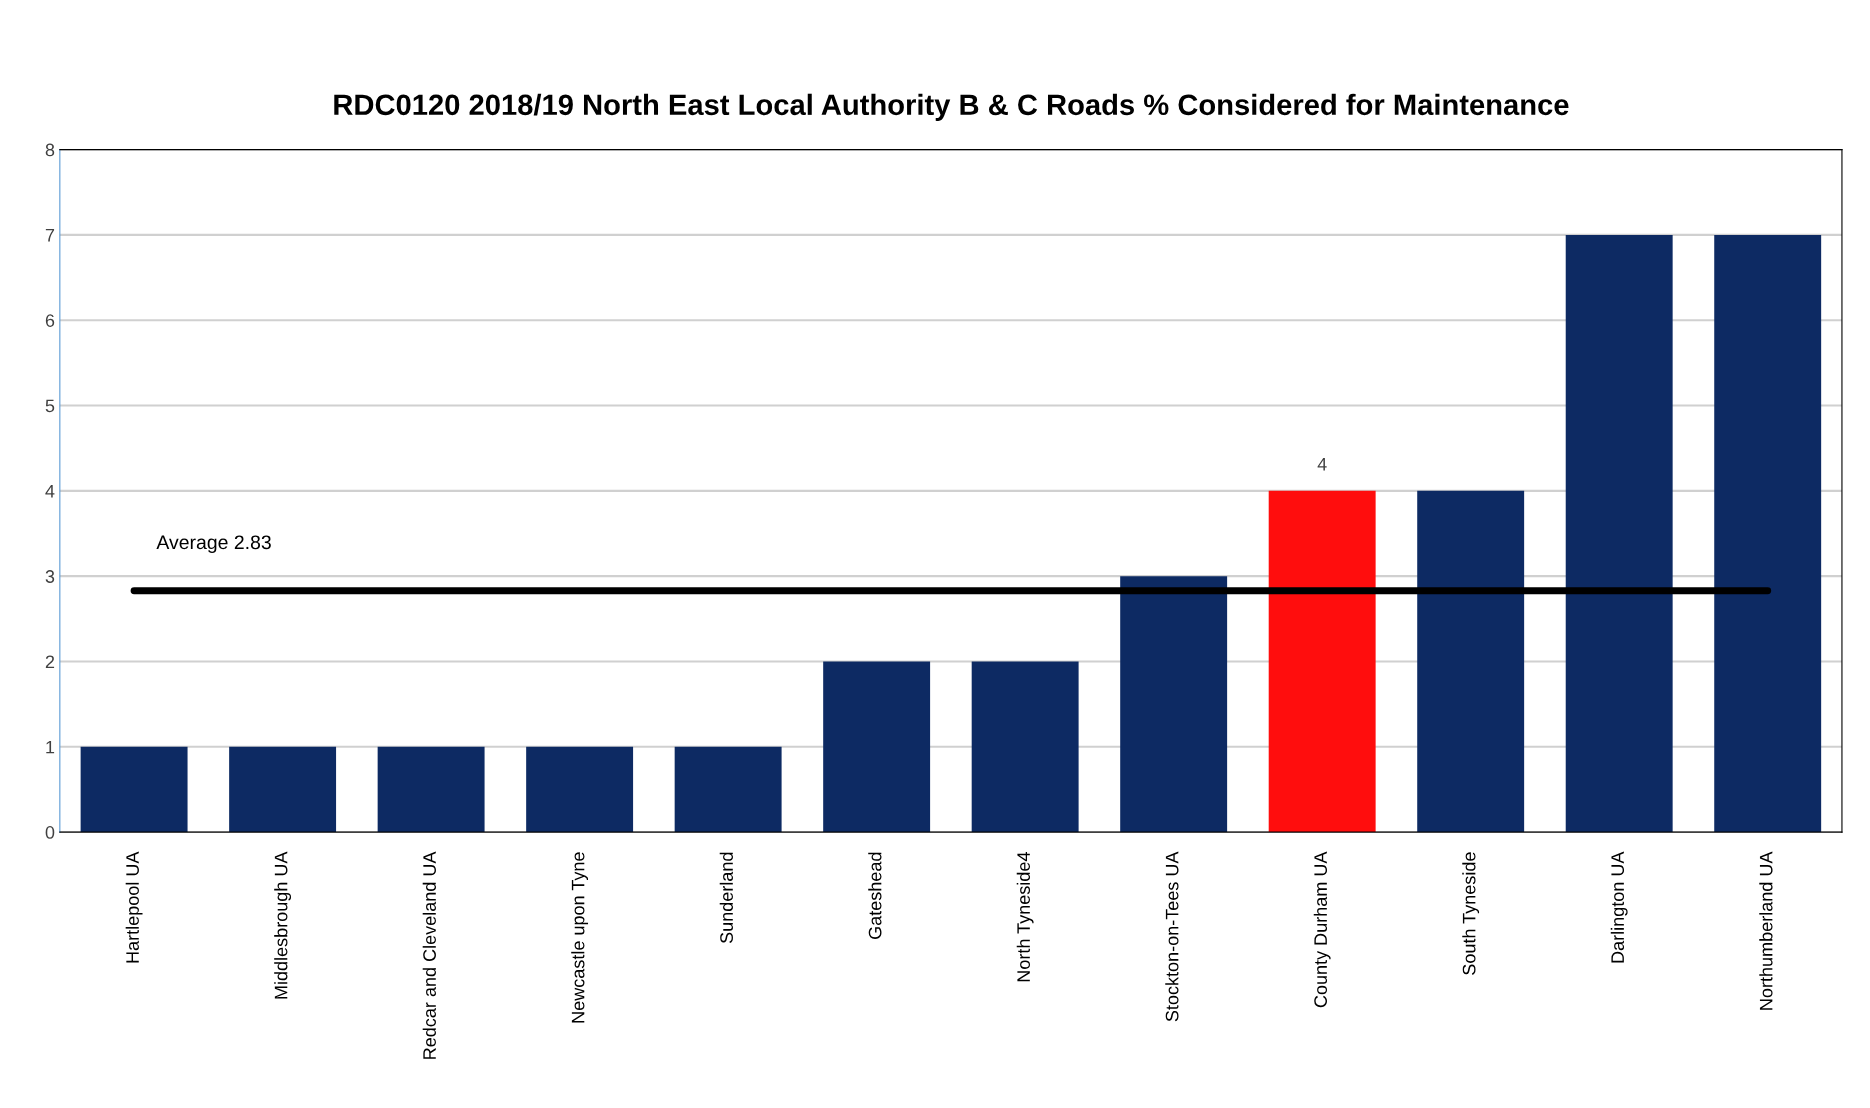 The width and height of the screenshot is (1870, 1108). Describe the element at coordinates (50, 406) in the screenshot. I see `y-tick-label: 5` at that location.